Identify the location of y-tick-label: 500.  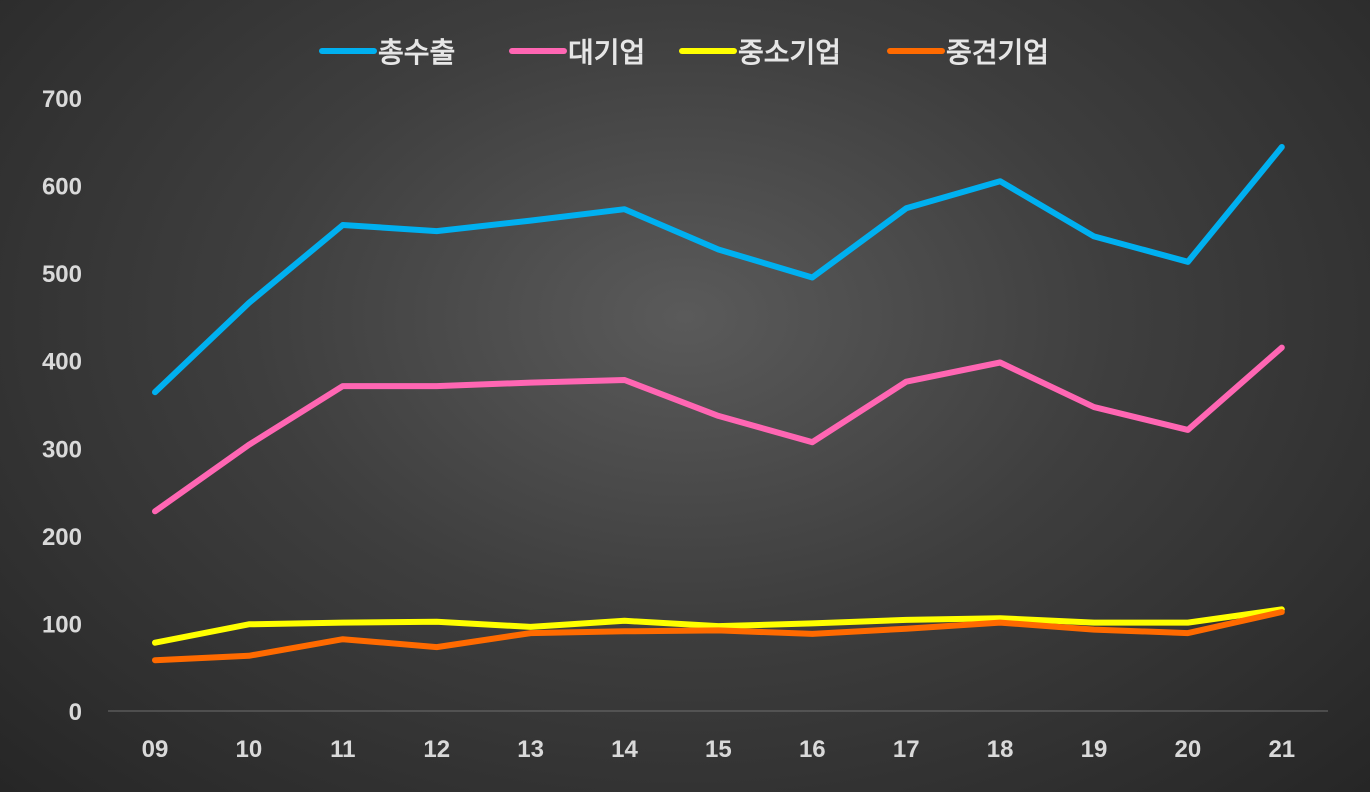
(62, 274).